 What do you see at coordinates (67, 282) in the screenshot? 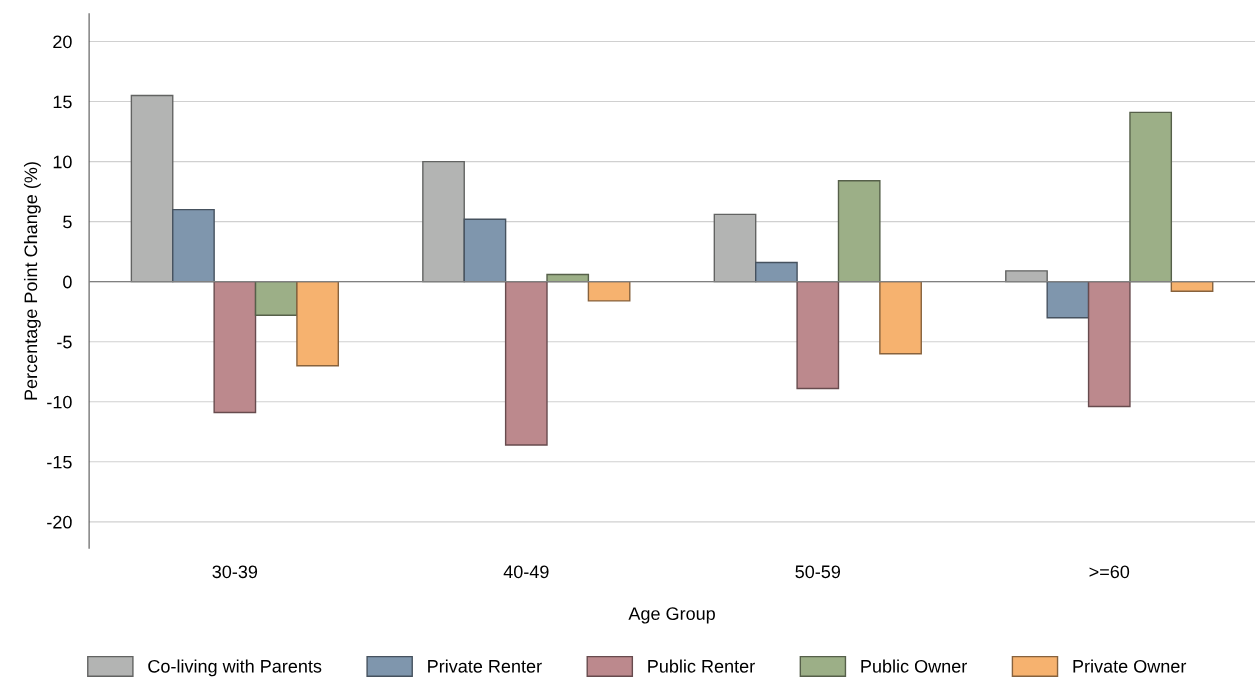
I see `y-tick-label: 0` at bounding box center [67, 282].